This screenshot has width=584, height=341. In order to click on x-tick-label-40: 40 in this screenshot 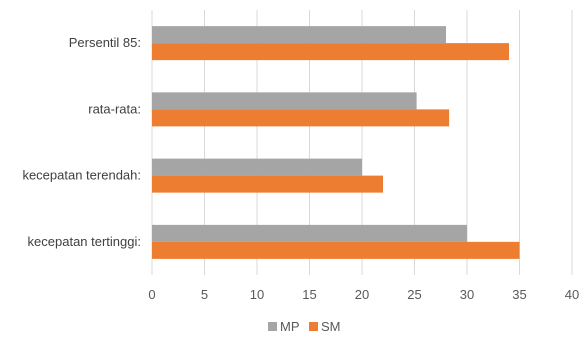, I will do `click(572, 294)`.